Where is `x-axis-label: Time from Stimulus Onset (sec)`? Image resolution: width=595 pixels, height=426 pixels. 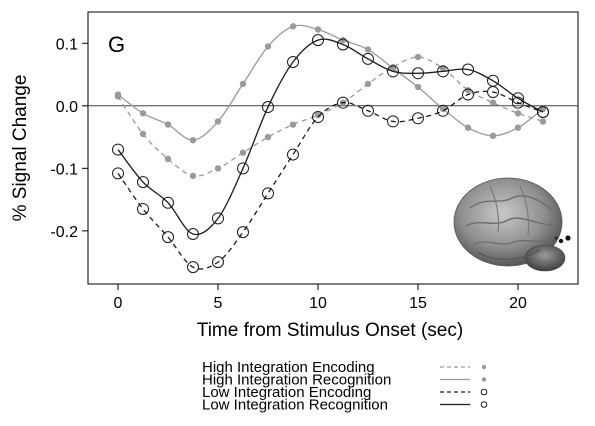
x-axis-label: Time from Stimulus Onset (sec) is located at coordinates (330, 330).